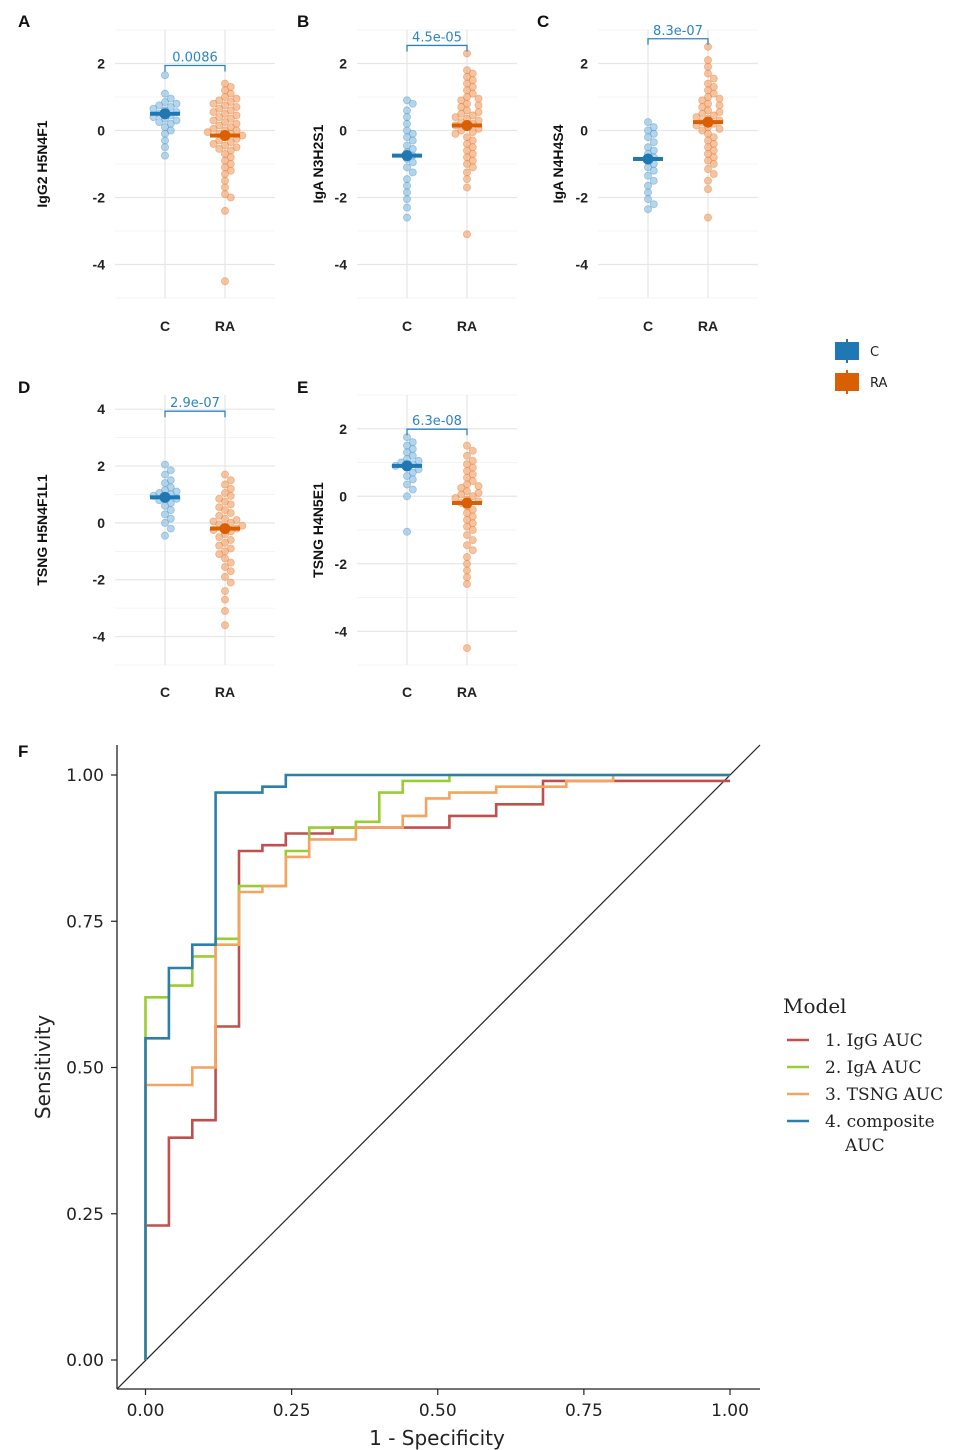  Describe the element at coordinates (437, 37) in the screenshot. I see `p-value-label: 4.5e-05` at that location.